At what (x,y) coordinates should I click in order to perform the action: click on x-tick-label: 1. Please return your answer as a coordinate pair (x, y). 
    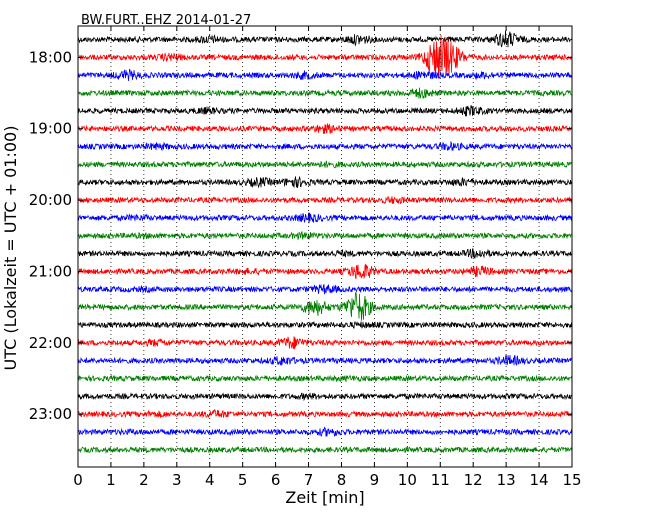
    Looking at the image, I should click on (111, 480).